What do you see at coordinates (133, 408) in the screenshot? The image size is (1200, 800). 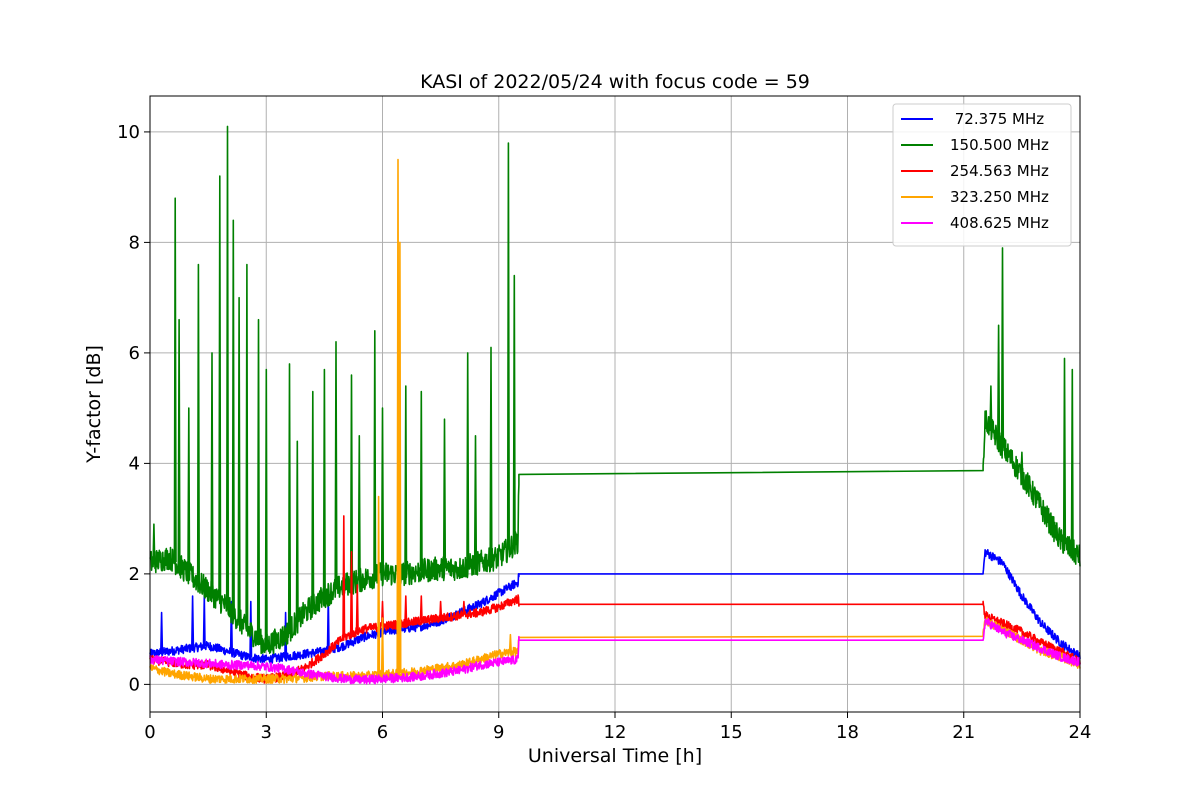 I see `y-axis: 0 2 4 6 8 10` at bounding box center [133, 408].